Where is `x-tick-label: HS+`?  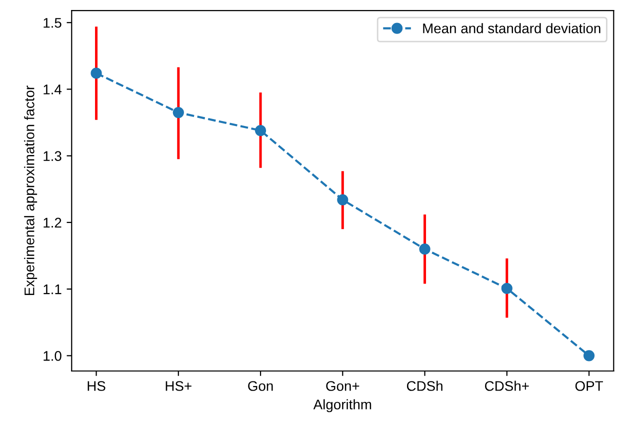 x-tick-label: HS+ is located at coordinates (179, 386).